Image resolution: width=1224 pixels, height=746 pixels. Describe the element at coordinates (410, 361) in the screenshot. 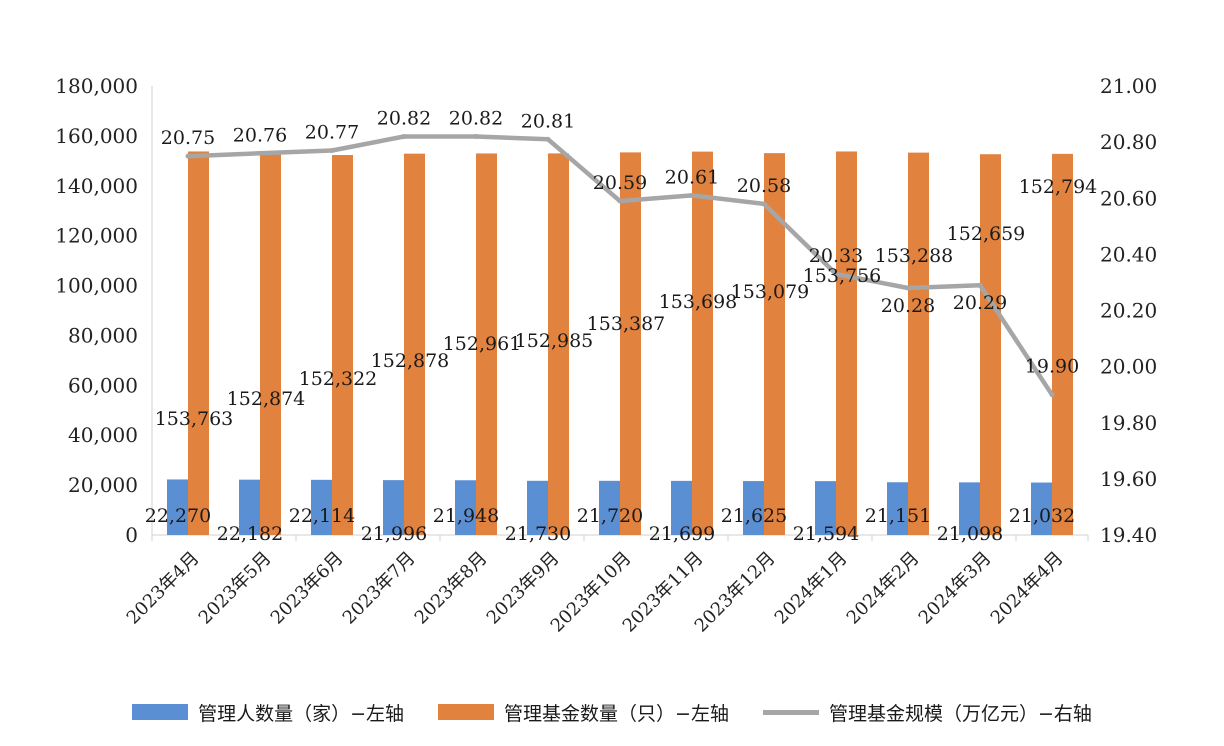

I see `funds-value-label: 152,878` at that location.